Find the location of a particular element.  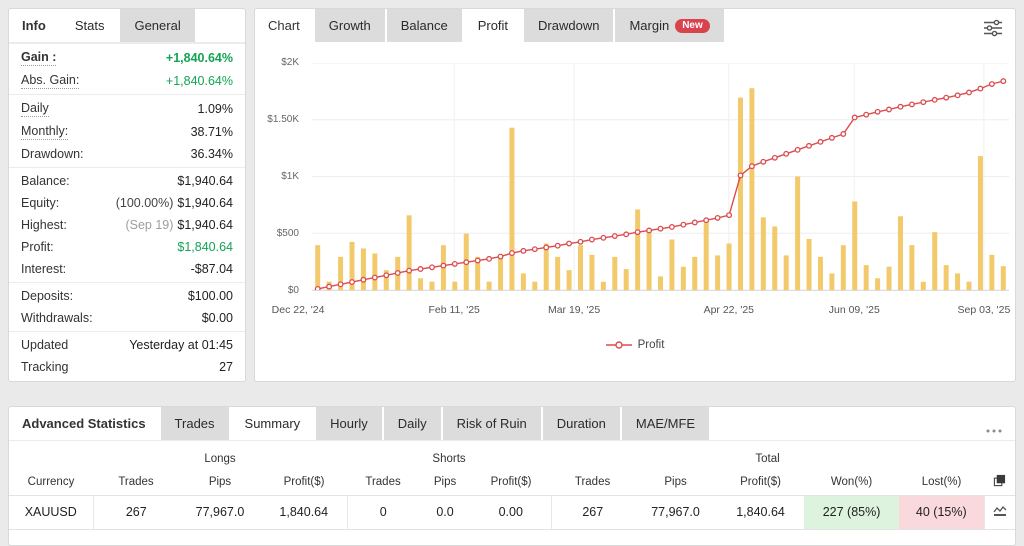

tab-profit: Profit is located at coordinates (493, 25).